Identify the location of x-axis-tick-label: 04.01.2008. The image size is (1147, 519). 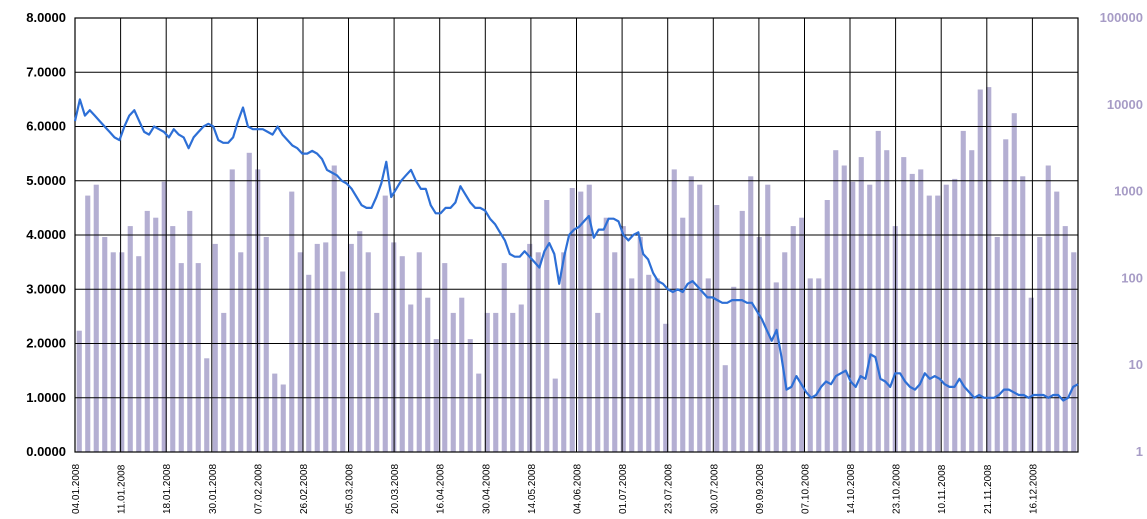
(76, 489).